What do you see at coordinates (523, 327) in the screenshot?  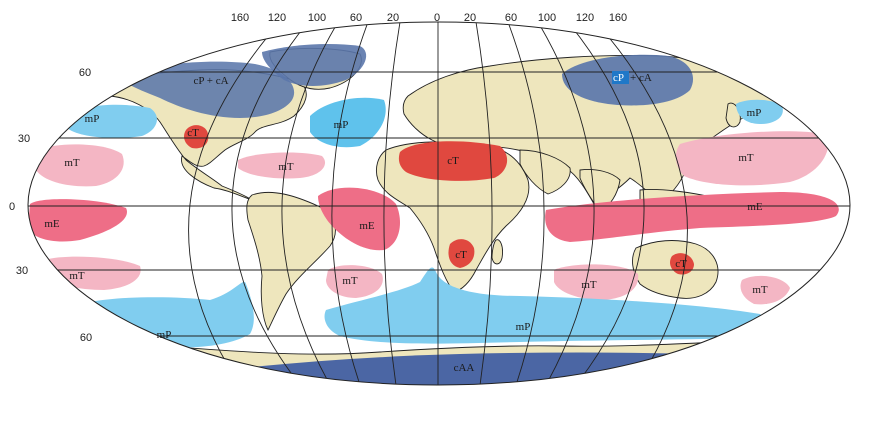 I see `label-mp-southern-ocean: mP` at bounding box center [523, 327].